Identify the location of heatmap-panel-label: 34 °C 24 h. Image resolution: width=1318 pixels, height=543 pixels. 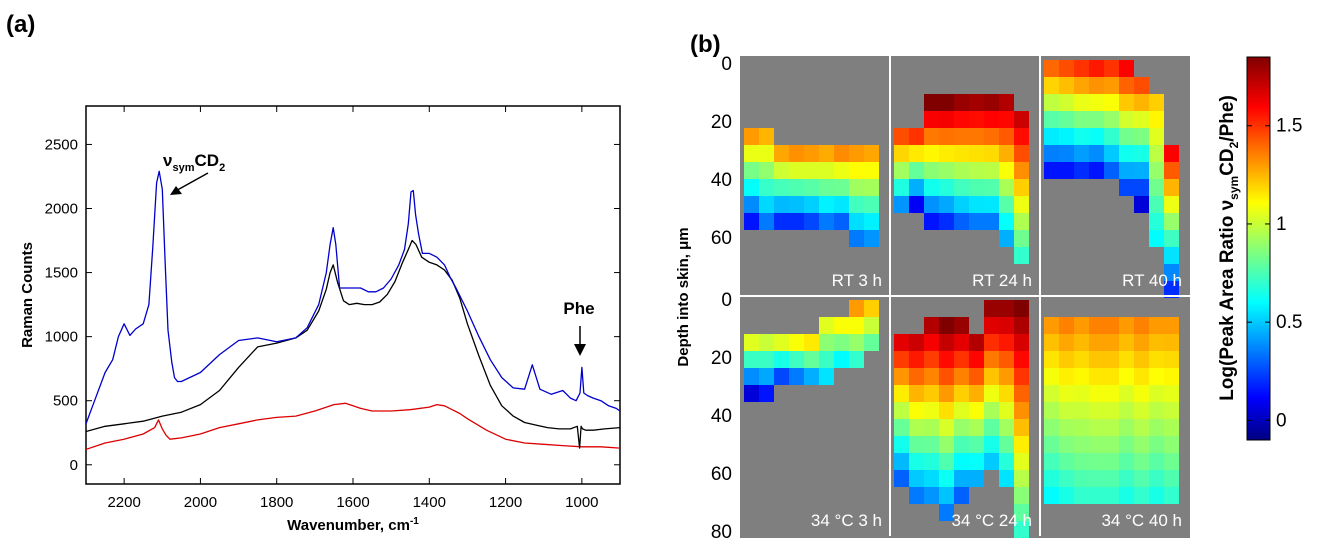
(991, 520).